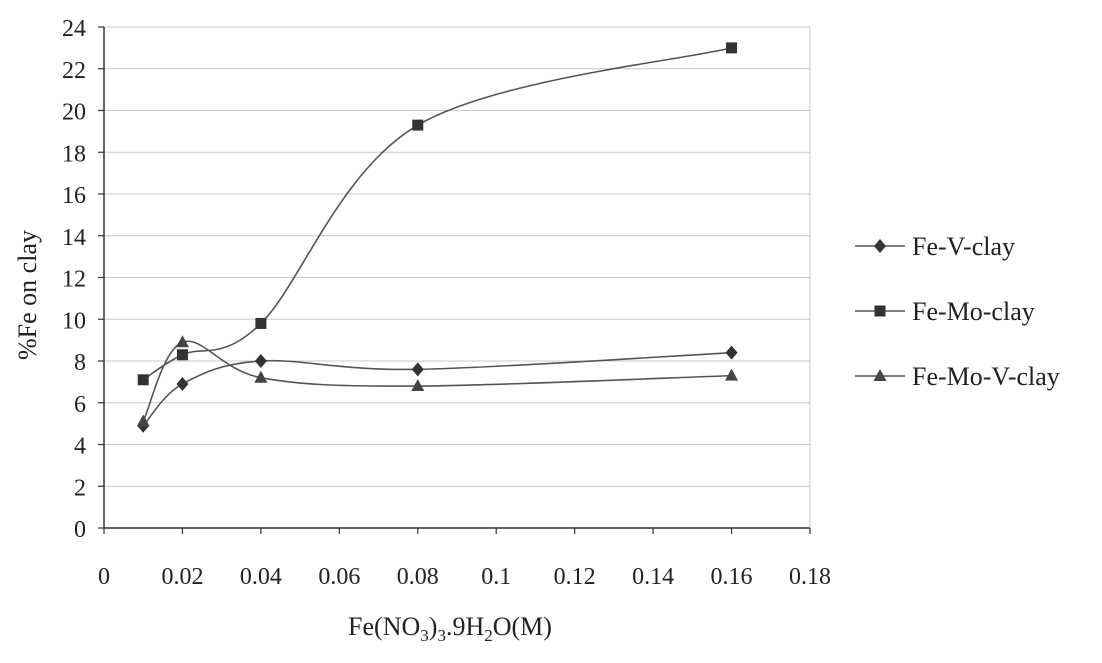  What do you see at coordinates (74, 321) in the screenshot?
I see `y-tick-label: 10` at bounding box center [74, 321].